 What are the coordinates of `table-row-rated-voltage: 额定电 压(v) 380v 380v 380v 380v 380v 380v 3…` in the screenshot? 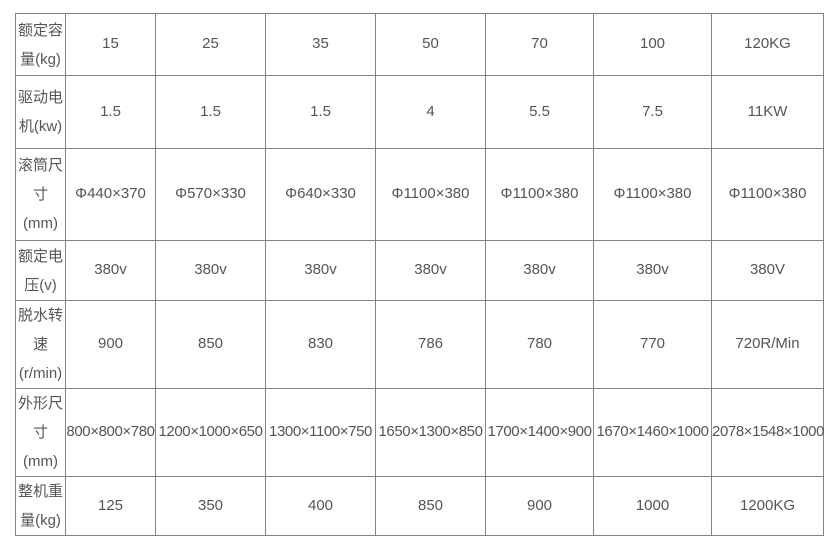 It's located at (419, 270).